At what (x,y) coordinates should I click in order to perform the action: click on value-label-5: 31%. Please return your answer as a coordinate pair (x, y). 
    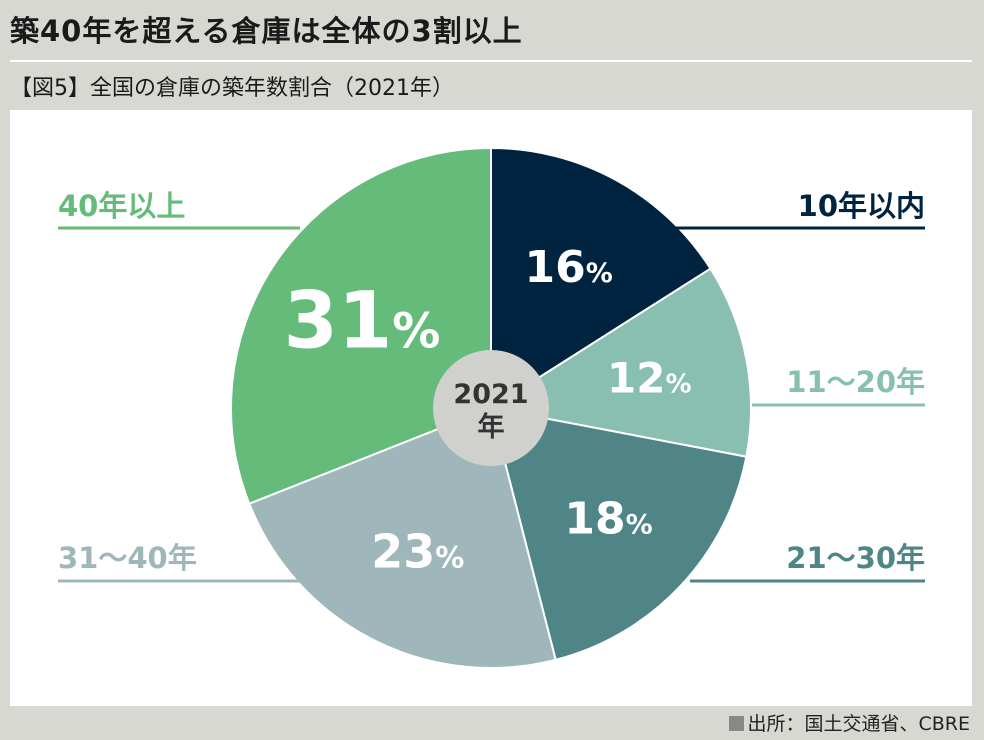
    Looking at the image, I should click on (362, 322).